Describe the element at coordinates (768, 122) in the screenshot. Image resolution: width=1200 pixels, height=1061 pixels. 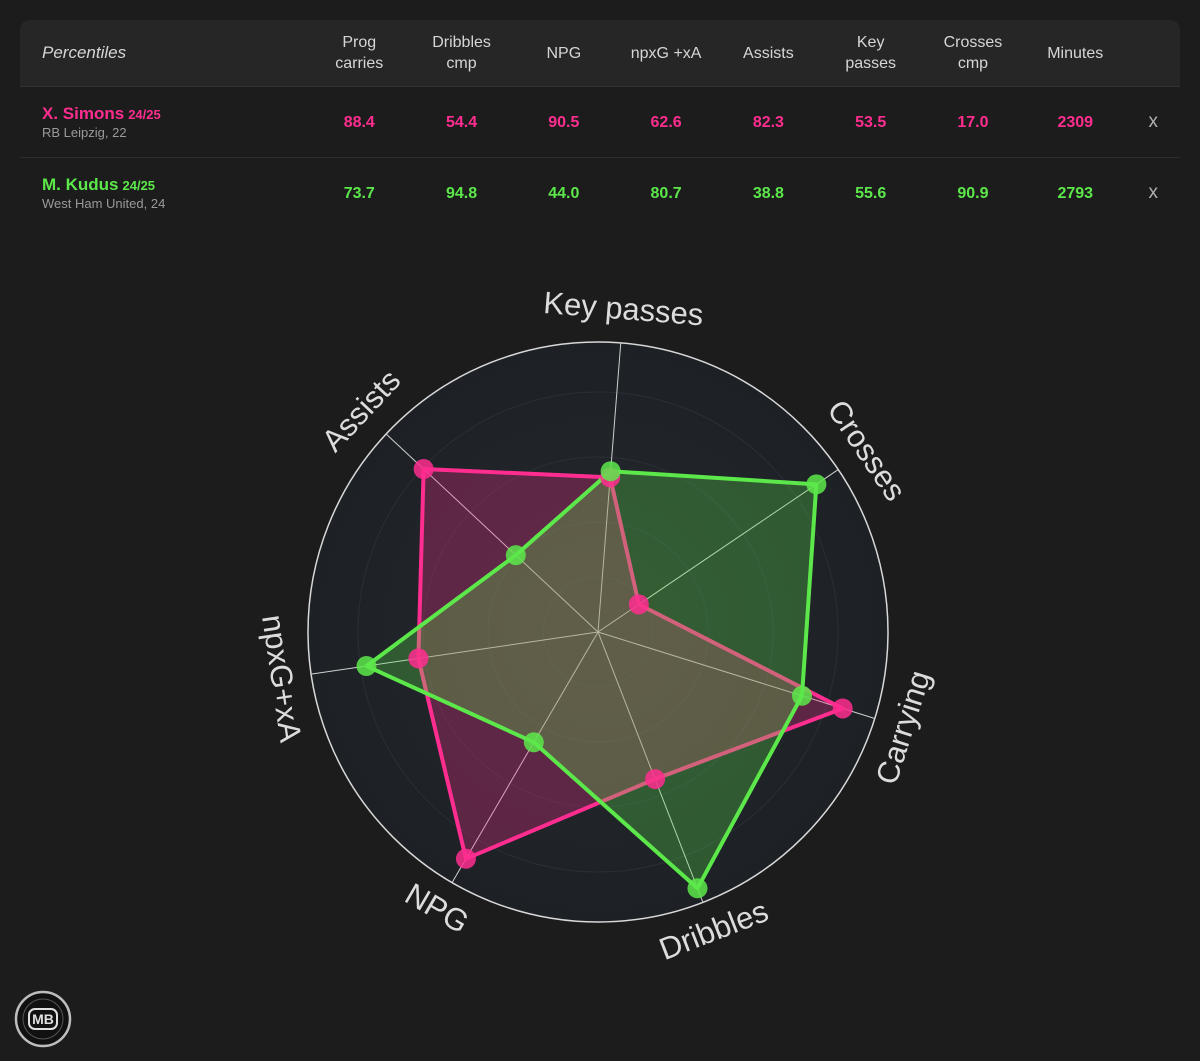
I see `stat-value: 82.3` at that location.